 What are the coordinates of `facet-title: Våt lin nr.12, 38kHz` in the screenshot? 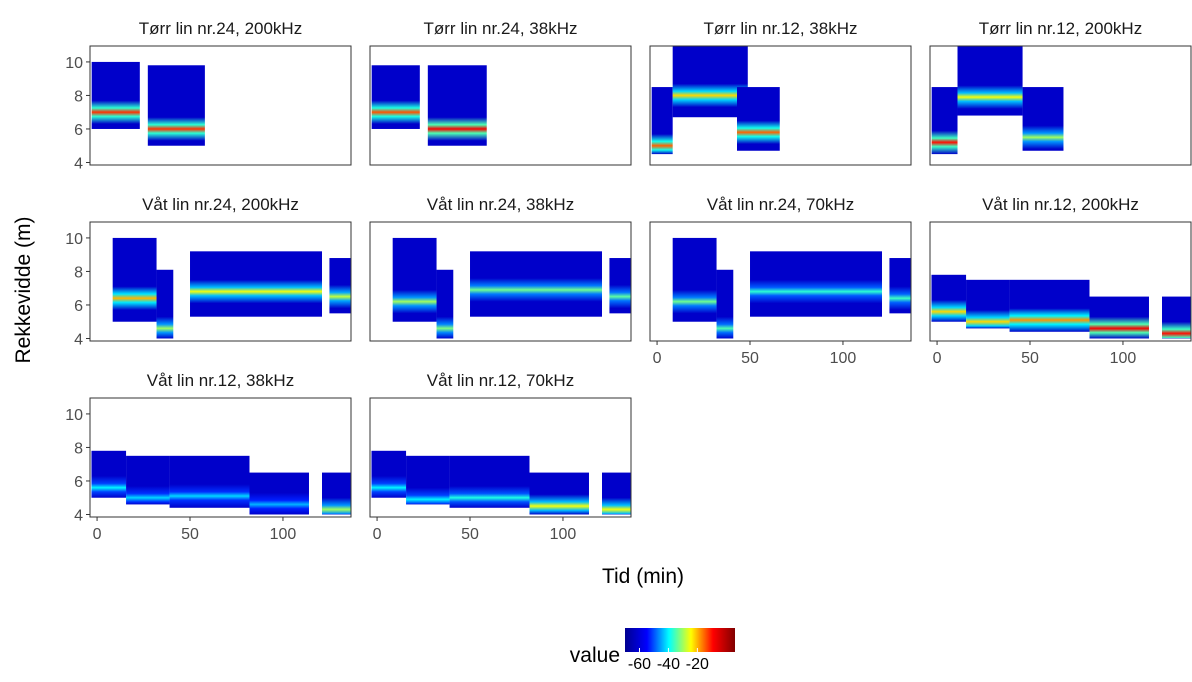 It's located at (220, 380).